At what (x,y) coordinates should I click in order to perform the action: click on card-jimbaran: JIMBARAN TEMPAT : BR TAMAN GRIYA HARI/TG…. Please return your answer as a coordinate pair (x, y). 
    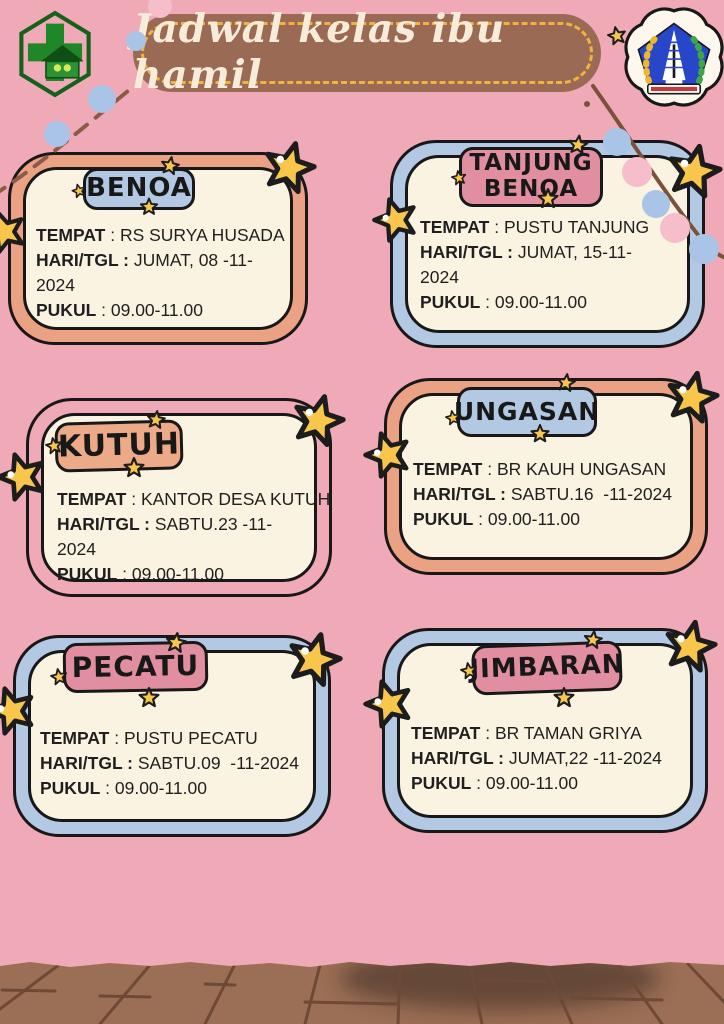
    Looking at the image, I should click on (545, 730).